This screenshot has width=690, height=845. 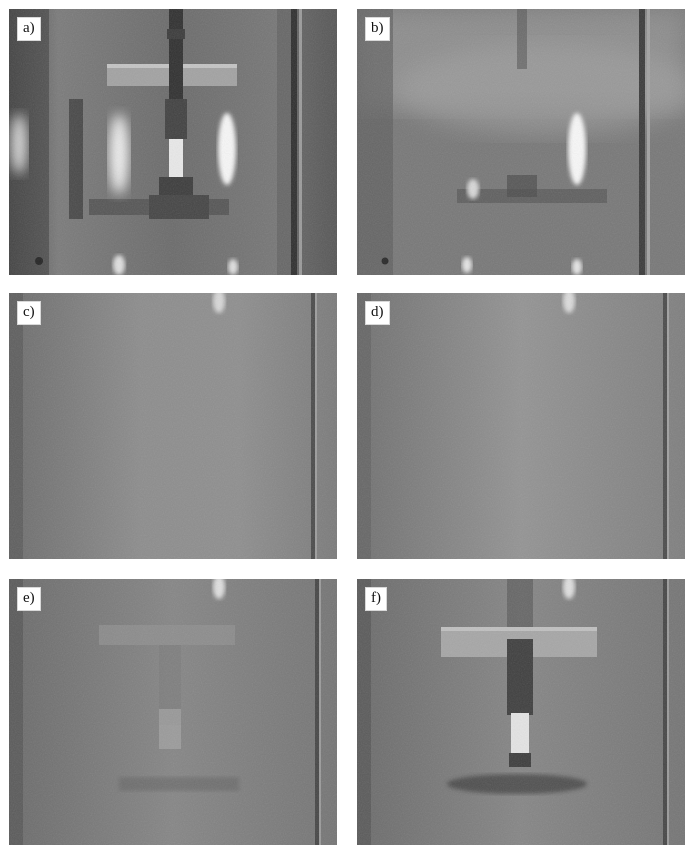 What do you see at coordinates (29, 29) in the screenshot?
I see `panel-label-a: a)` at bounding box center [29, 29].